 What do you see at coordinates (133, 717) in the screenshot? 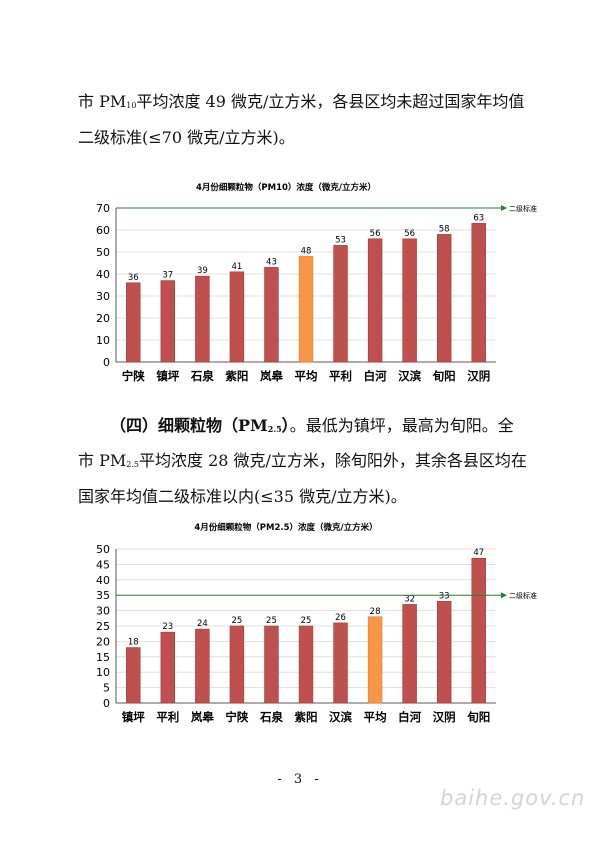
I see `x-tick-label: 镇坪` at bounding box center [133, 717].